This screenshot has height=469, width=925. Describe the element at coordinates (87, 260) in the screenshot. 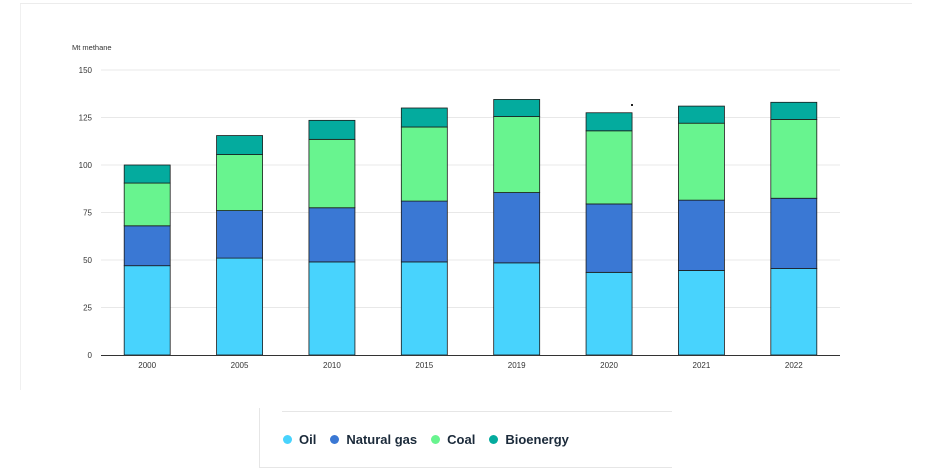

I see `y-tick-label: 50` at that location.